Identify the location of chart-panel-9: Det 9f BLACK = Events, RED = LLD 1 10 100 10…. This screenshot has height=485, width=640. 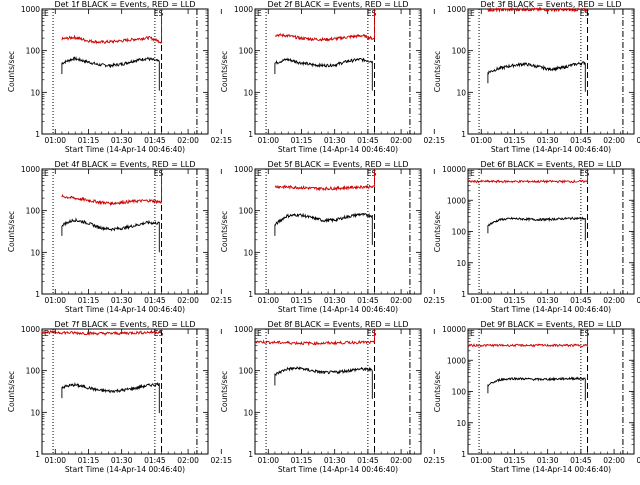
(536, 397).